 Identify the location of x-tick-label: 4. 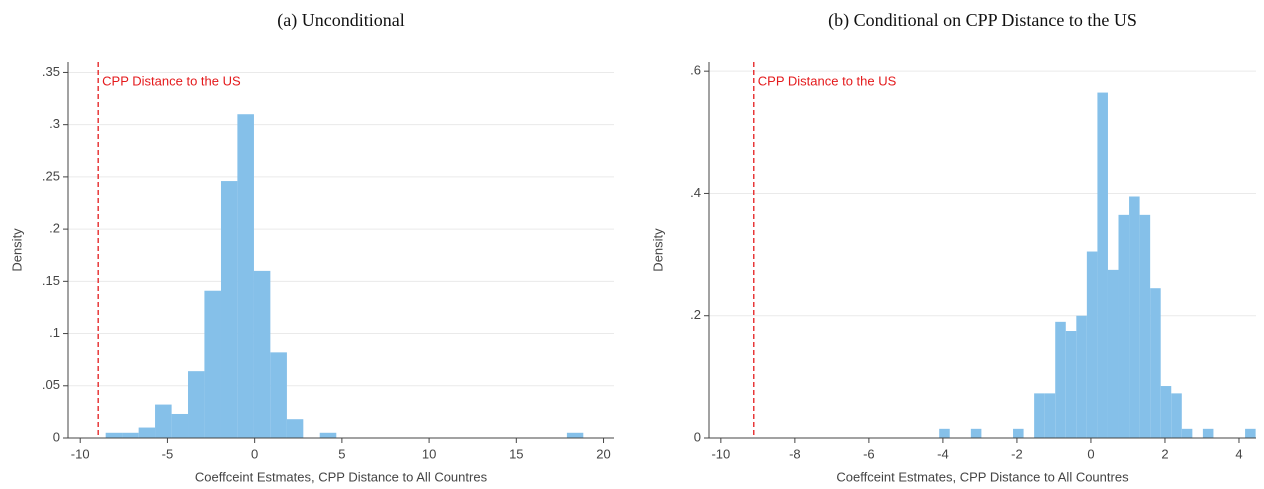
(1238, 453).